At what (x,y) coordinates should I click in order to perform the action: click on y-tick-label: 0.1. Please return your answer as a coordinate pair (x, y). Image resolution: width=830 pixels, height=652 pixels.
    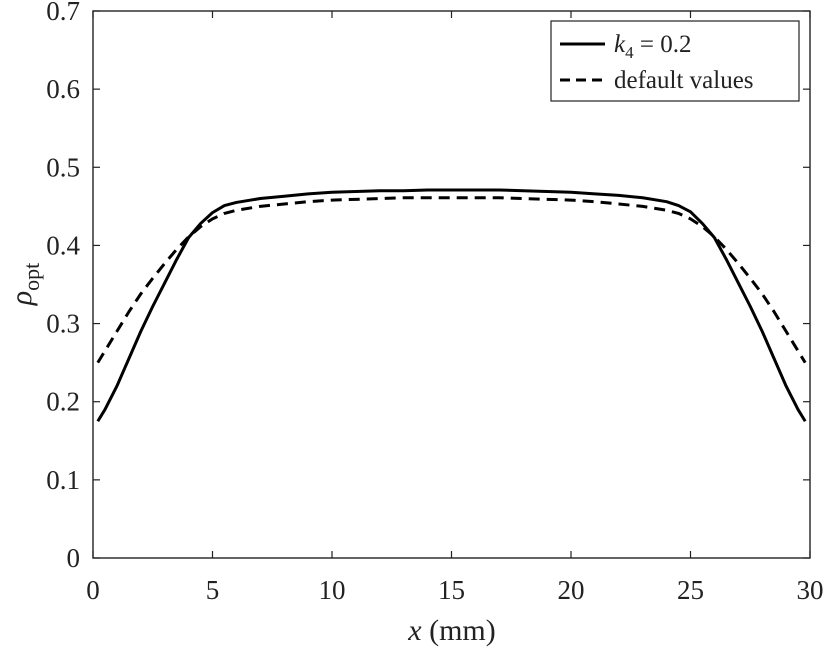
    Looking at the image, I should click on (63, 480).